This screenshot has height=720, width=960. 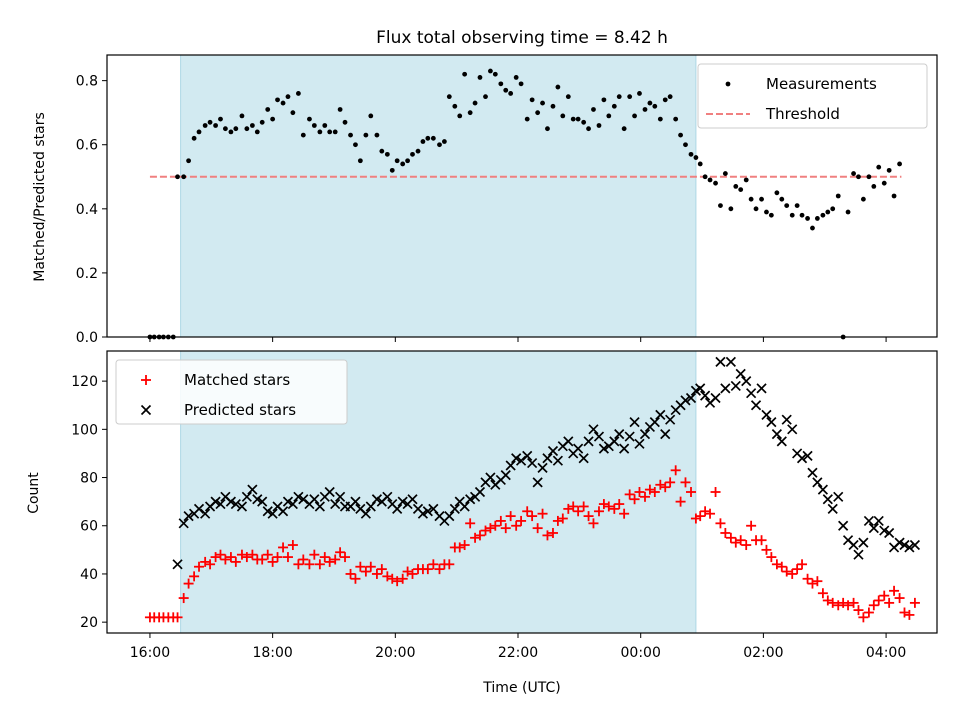 What do you see at coordinates (395, 653) in the screenshot?
I see `x-tick-label: 20:00` at bounding box center [395, 653].